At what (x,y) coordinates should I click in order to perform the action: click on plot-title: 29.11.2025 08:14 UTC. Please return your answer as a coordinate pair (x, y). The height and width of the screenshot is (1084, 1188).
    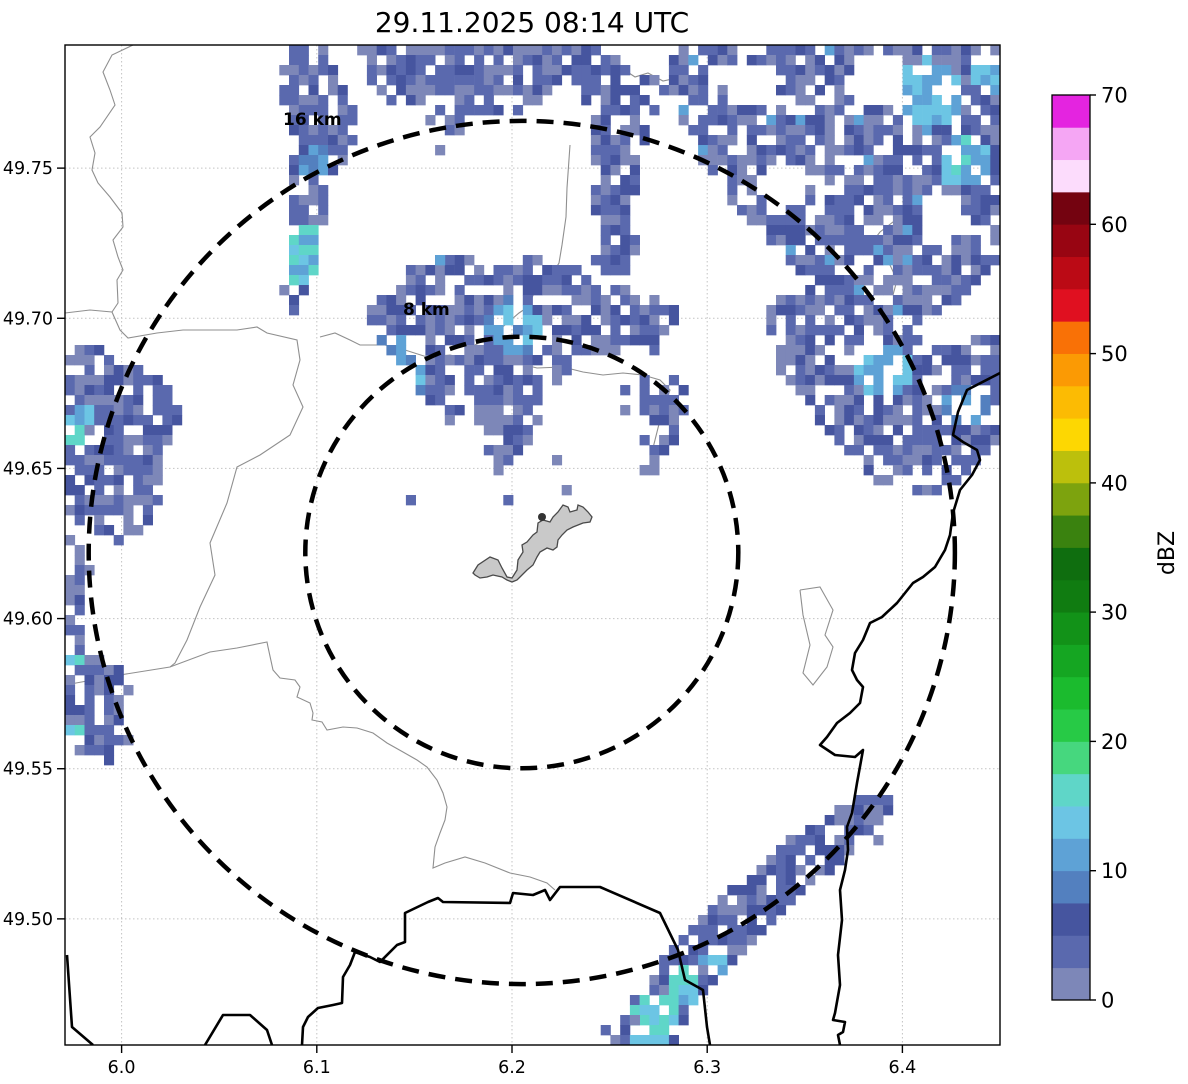
    Looking at the image, I should click on (532, 22).